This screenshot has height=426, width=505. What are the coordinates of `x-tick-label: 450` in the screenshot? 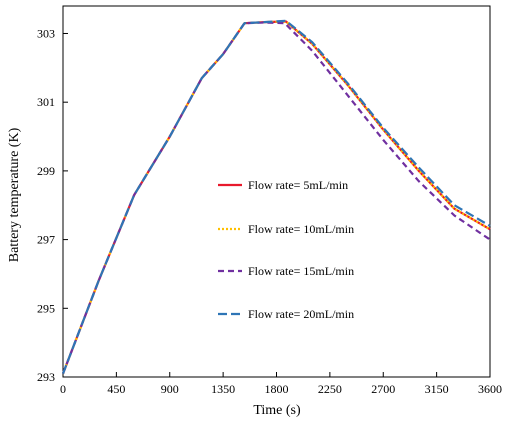 It's located at (116, 389).